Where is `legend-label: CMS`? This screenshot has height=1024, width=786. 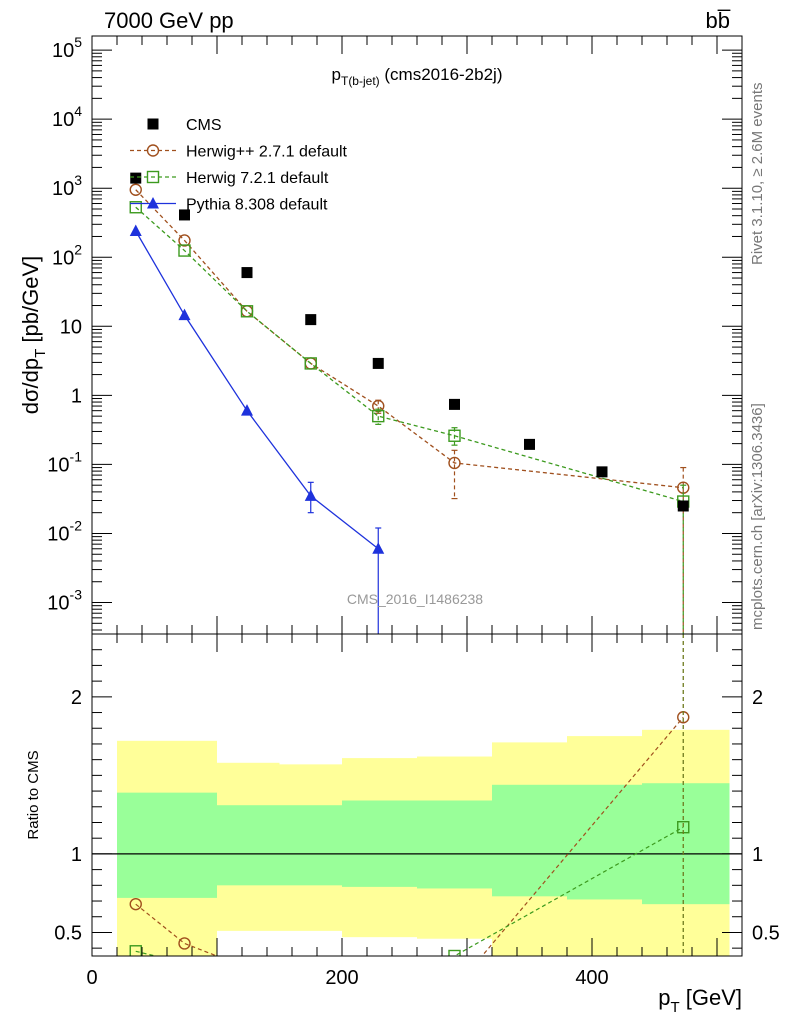
legend-label: CMS is located at coordinates (204, 125).